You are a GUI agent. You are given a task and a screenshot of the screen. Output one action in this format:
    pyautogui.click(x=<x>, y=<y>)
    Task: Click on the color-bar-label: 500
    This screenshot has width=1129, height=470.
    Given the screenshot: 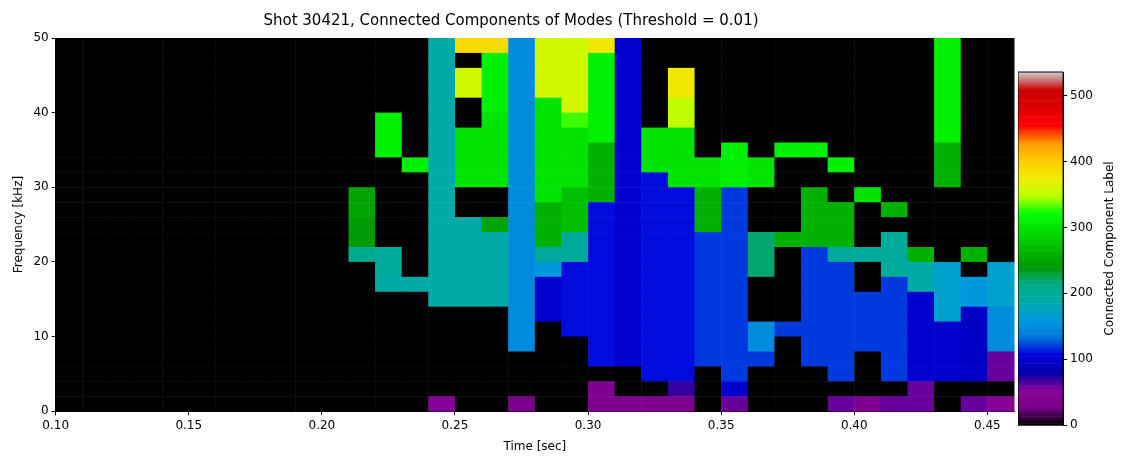 What is the action you would take?
    pyautogui.click(x=1081, y=94)
    